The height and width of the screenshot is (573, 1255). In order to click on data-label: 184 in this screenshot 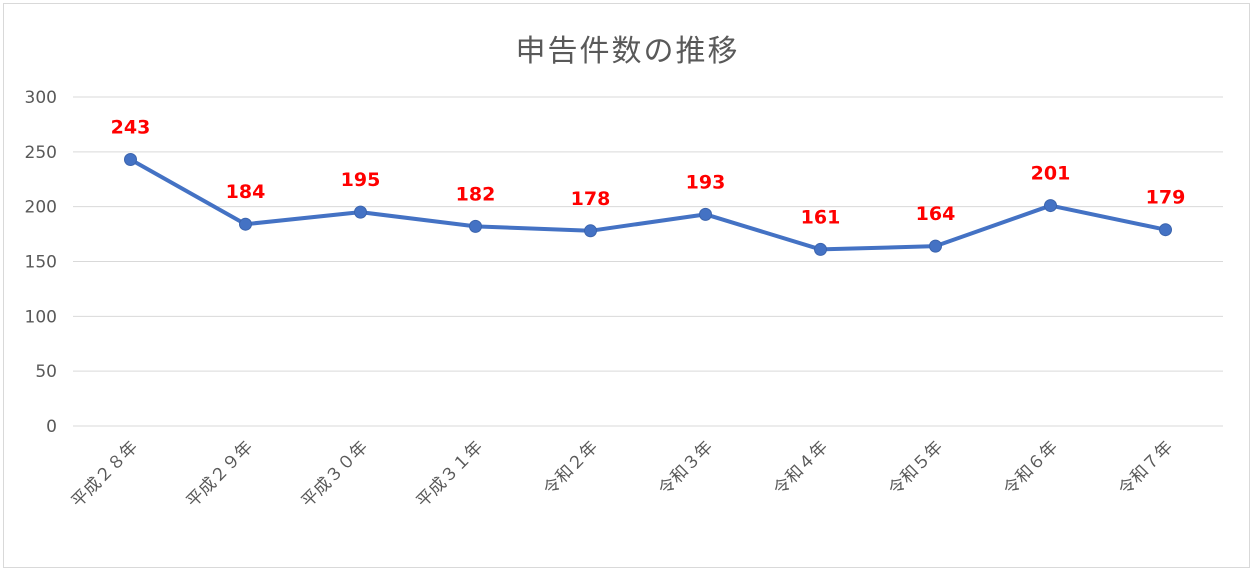, I will do `click(246, 192)`.